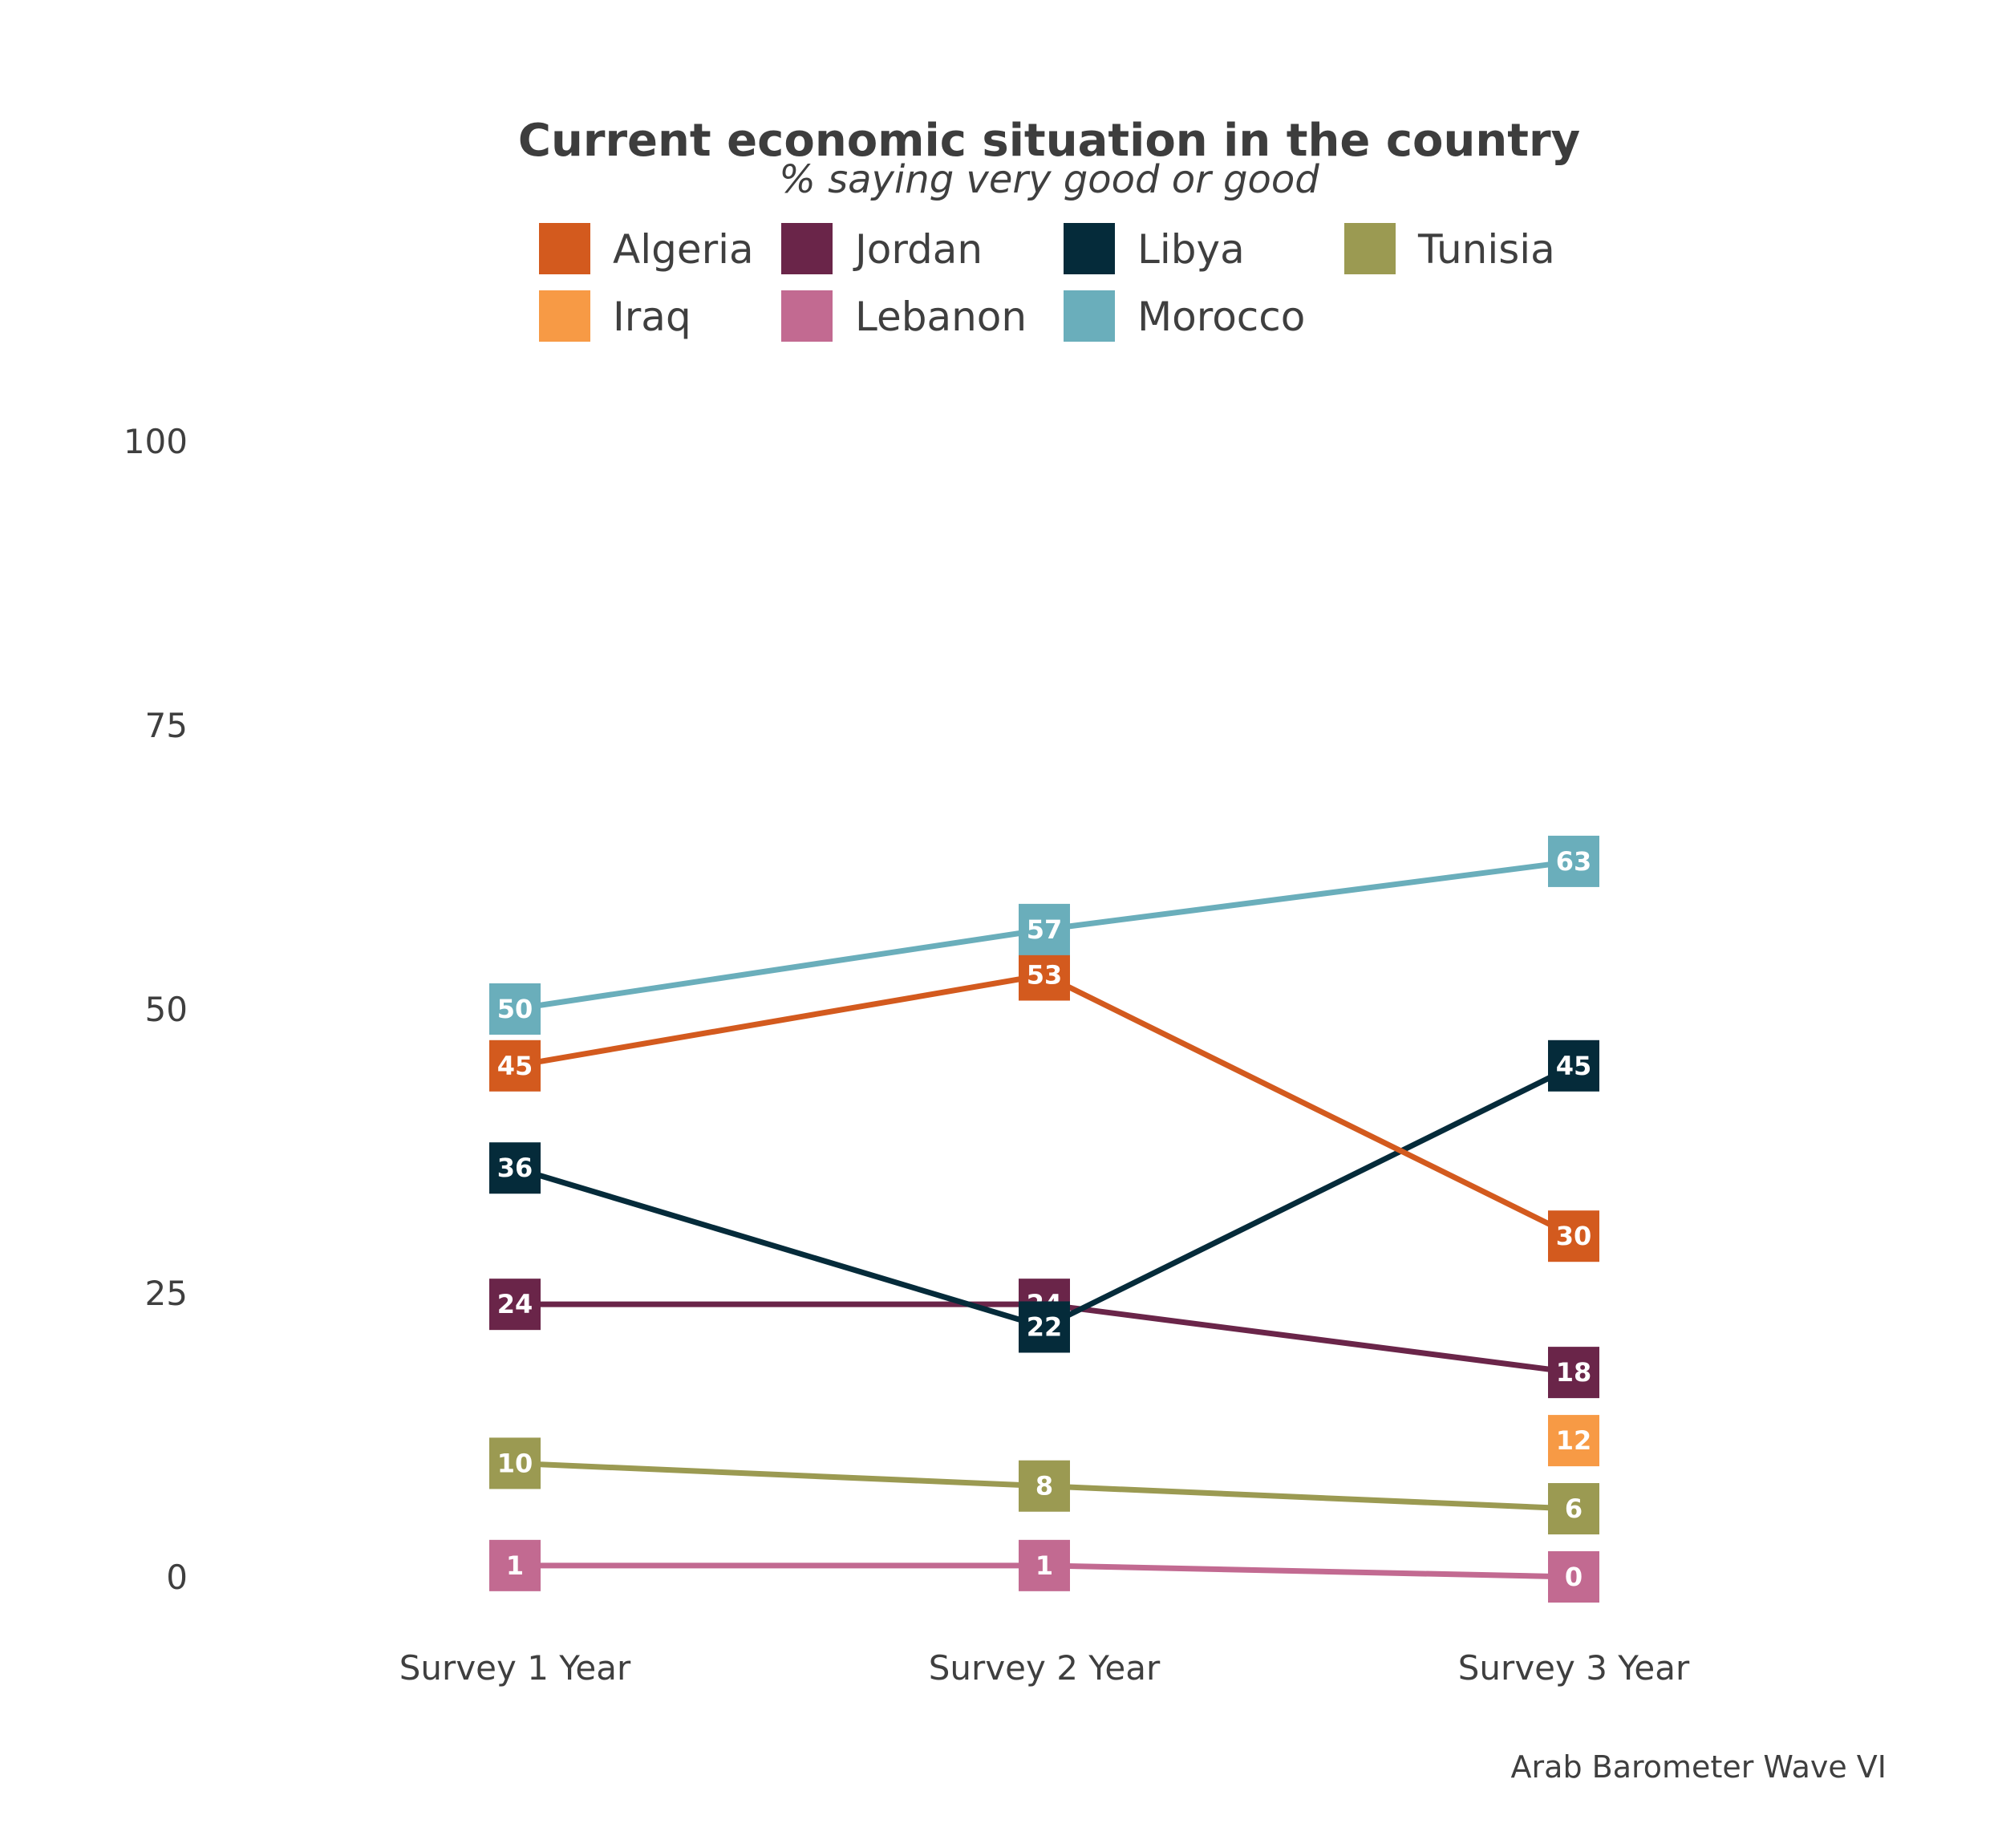 The width and height of the screenshot is (2002, 1848). I want to click on legend-swatch-morocco, so click(1089, 316).